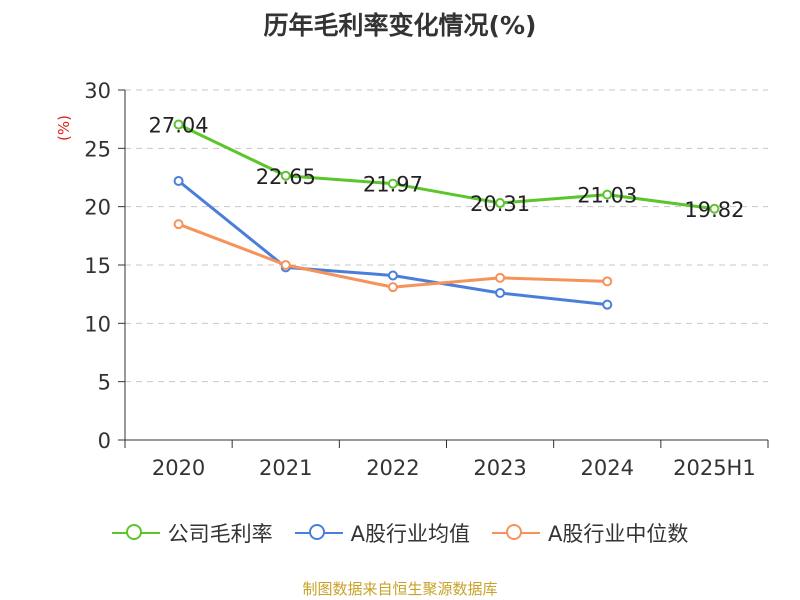 The height and width of the screenshot is (600, 800). What do you see at coordinates (178, 468) in the screenshot?
I see `x-tick-label: 2020` at bounding box center [178, 468].